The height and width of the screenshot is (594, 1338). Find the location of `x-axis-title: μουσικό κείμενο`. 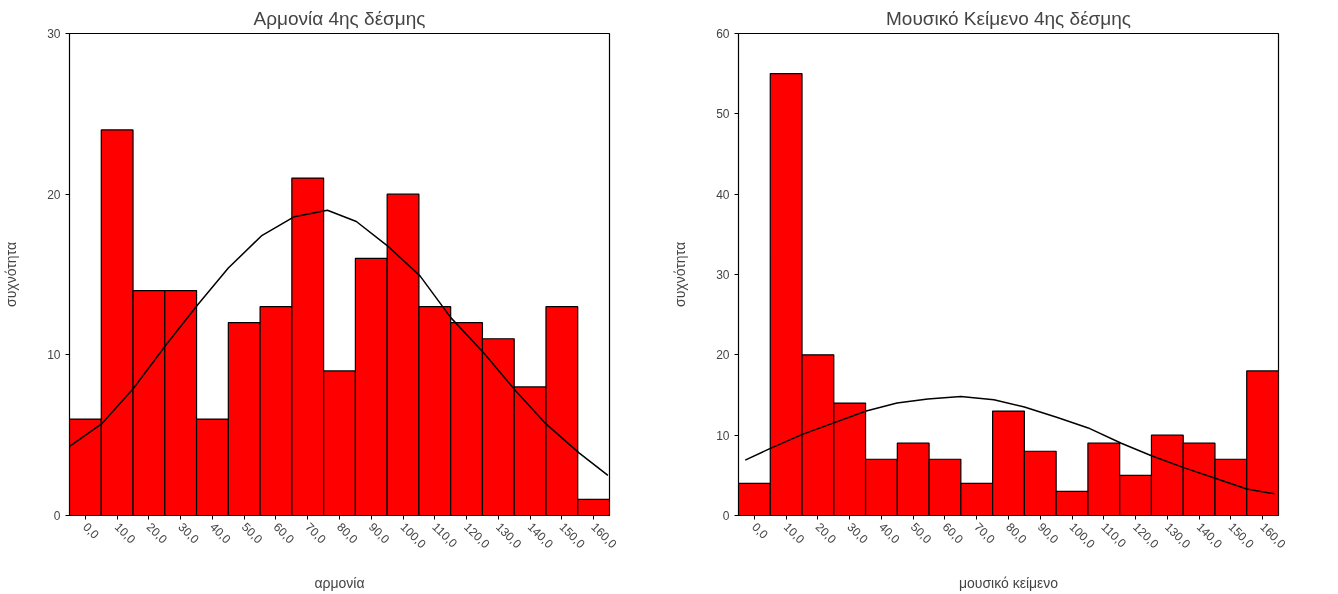

x-axis-title: μουσικό κείμενο is located at coordinates (1008, 583).